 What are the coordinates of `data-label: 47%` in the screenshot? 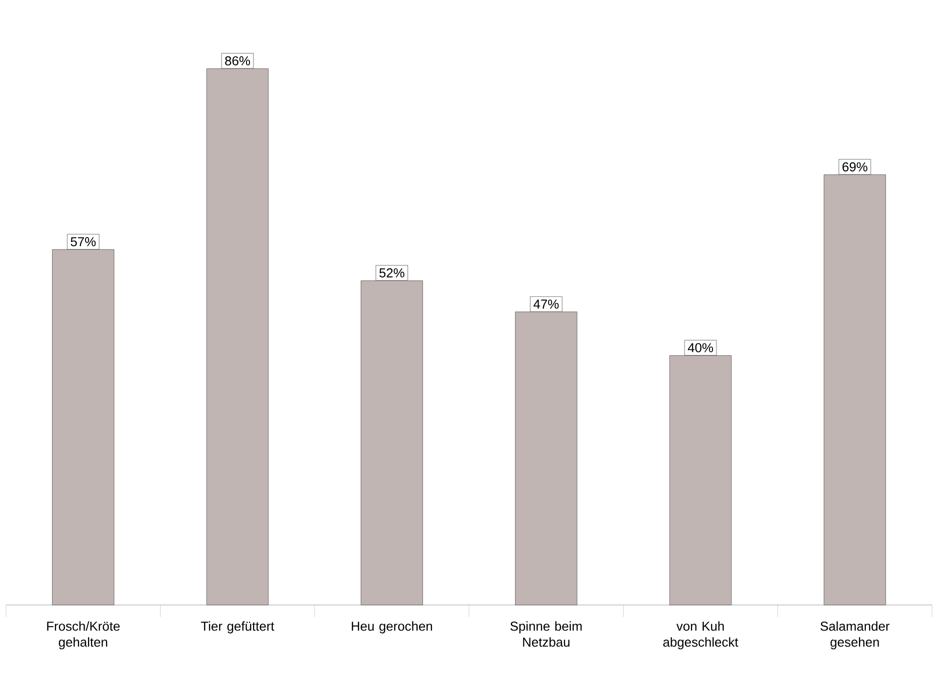 It's located at (546, 304).